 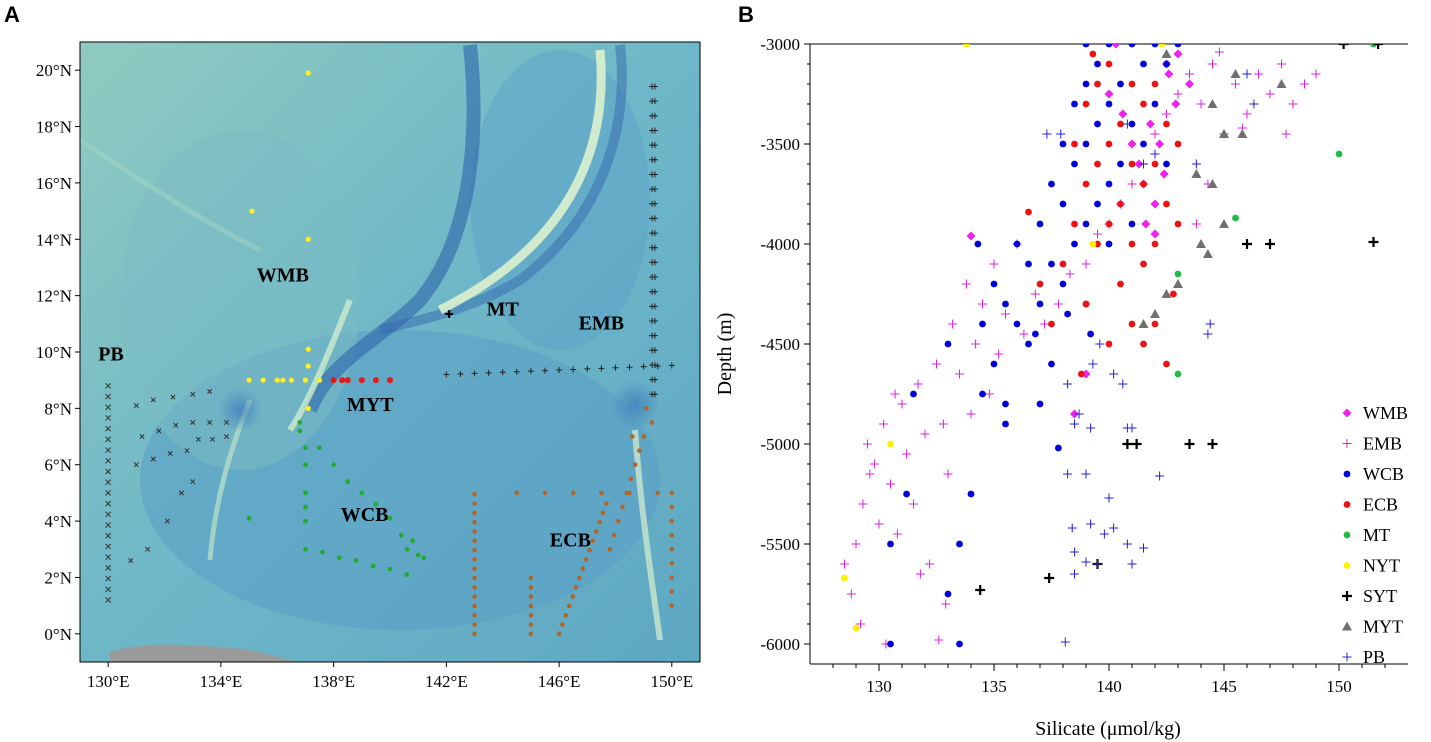 What do you see at coordinates (333, 681) in the screenshot?
I see `map-lon-label: 138°E` at bounding box center [333, 681].